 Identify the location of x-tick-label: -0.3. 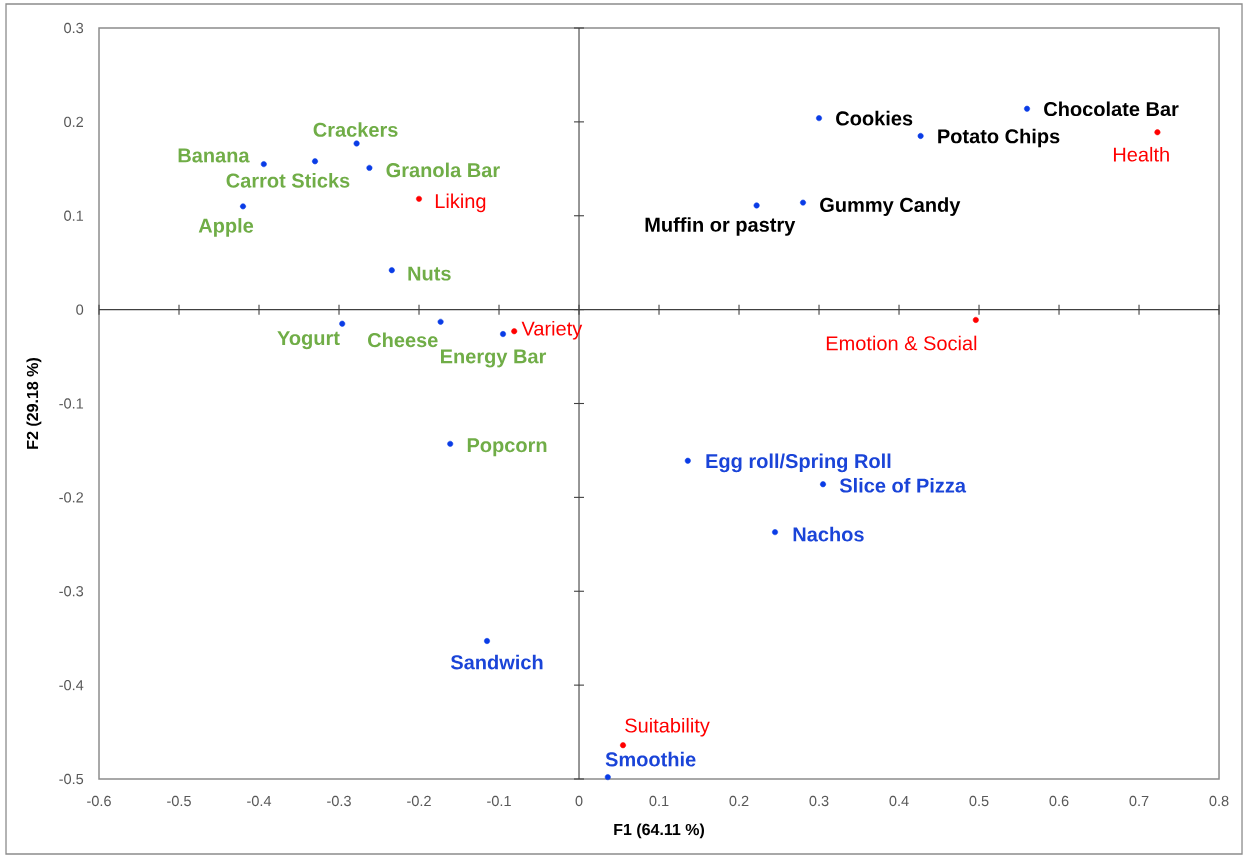
(339, 801).